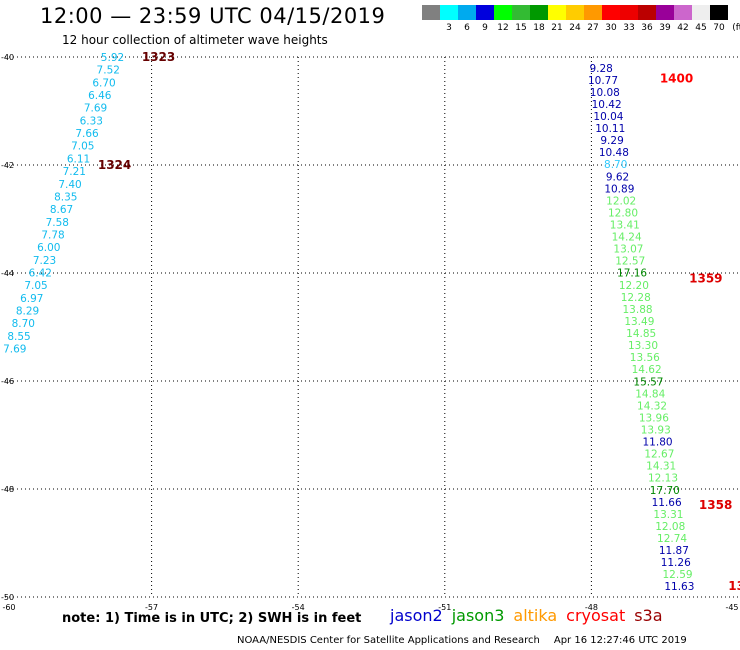 Image resolution: width=740 pixels, height=650 pixels. I want to click on lon-tick-label: -48, so click(591, 607).